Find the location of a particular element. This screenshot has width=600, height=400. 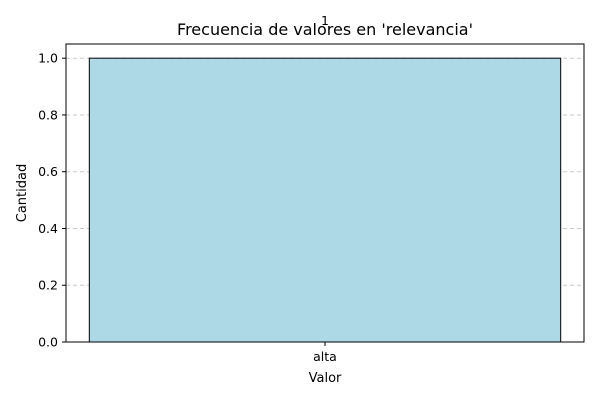

y-axis-ticks: 0.0 0.2 0.4 0.6 0.8 1.0 is located at coordinates (52, 200).